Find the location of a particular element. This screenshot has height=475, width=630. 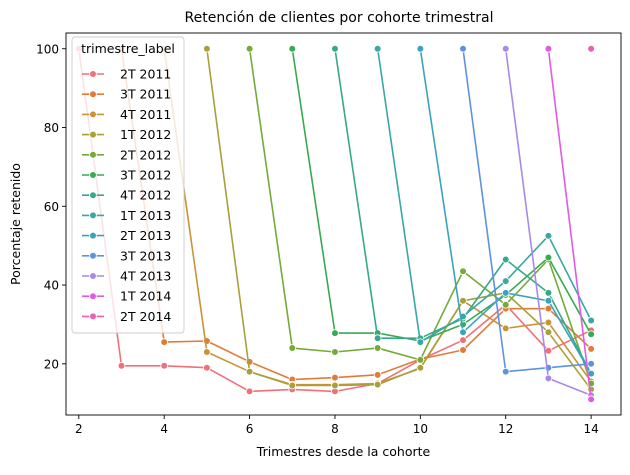

series-2t-2014 is located at coordinates (591, 48).